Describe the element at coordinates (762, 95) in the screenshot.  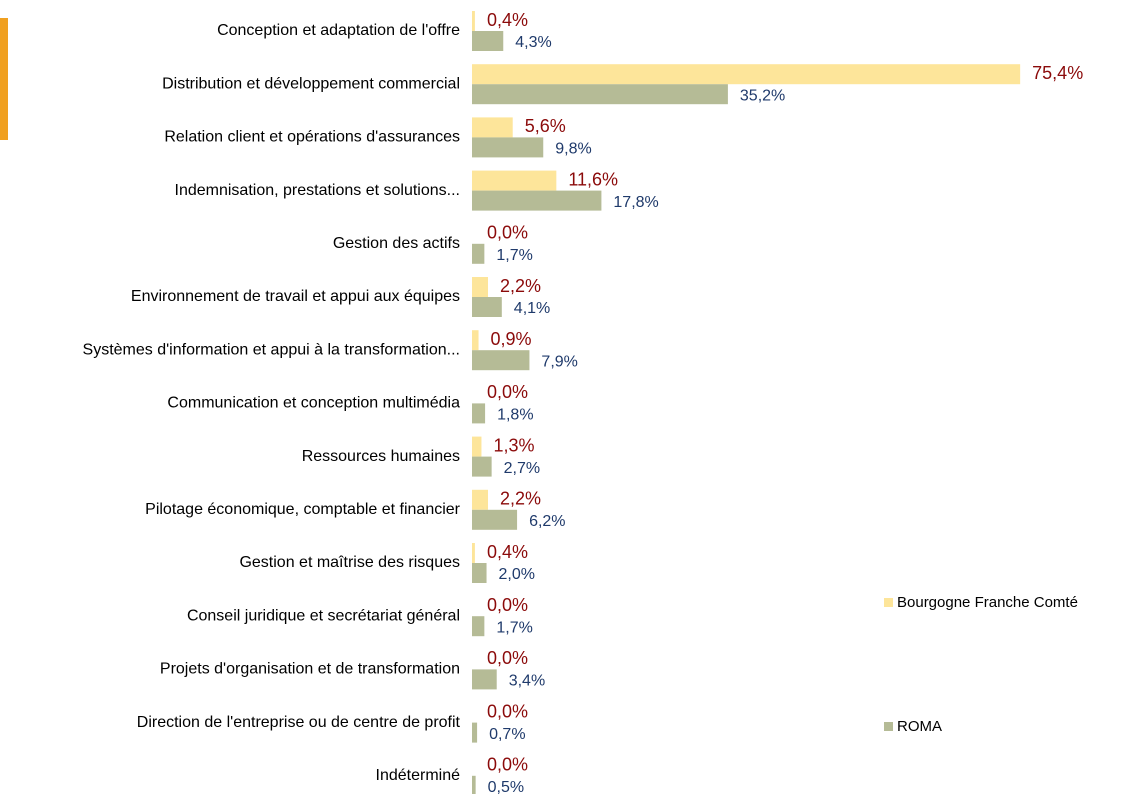
I see `value-label: 35,2%` at that location.